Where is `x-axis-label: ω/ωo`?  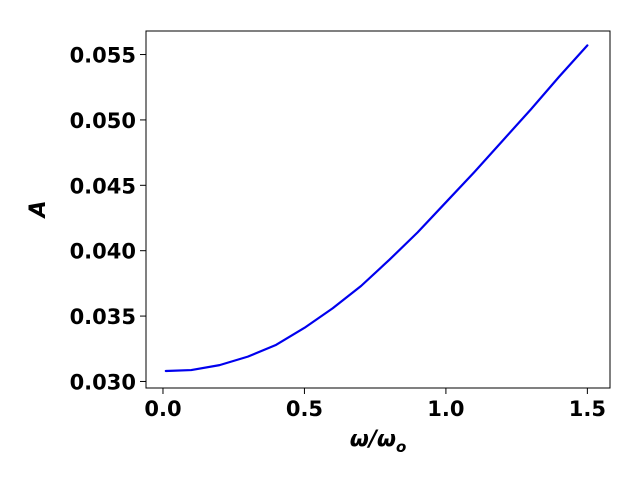
x-axis-label: ω/ωo is located at coordinates (378, 441).